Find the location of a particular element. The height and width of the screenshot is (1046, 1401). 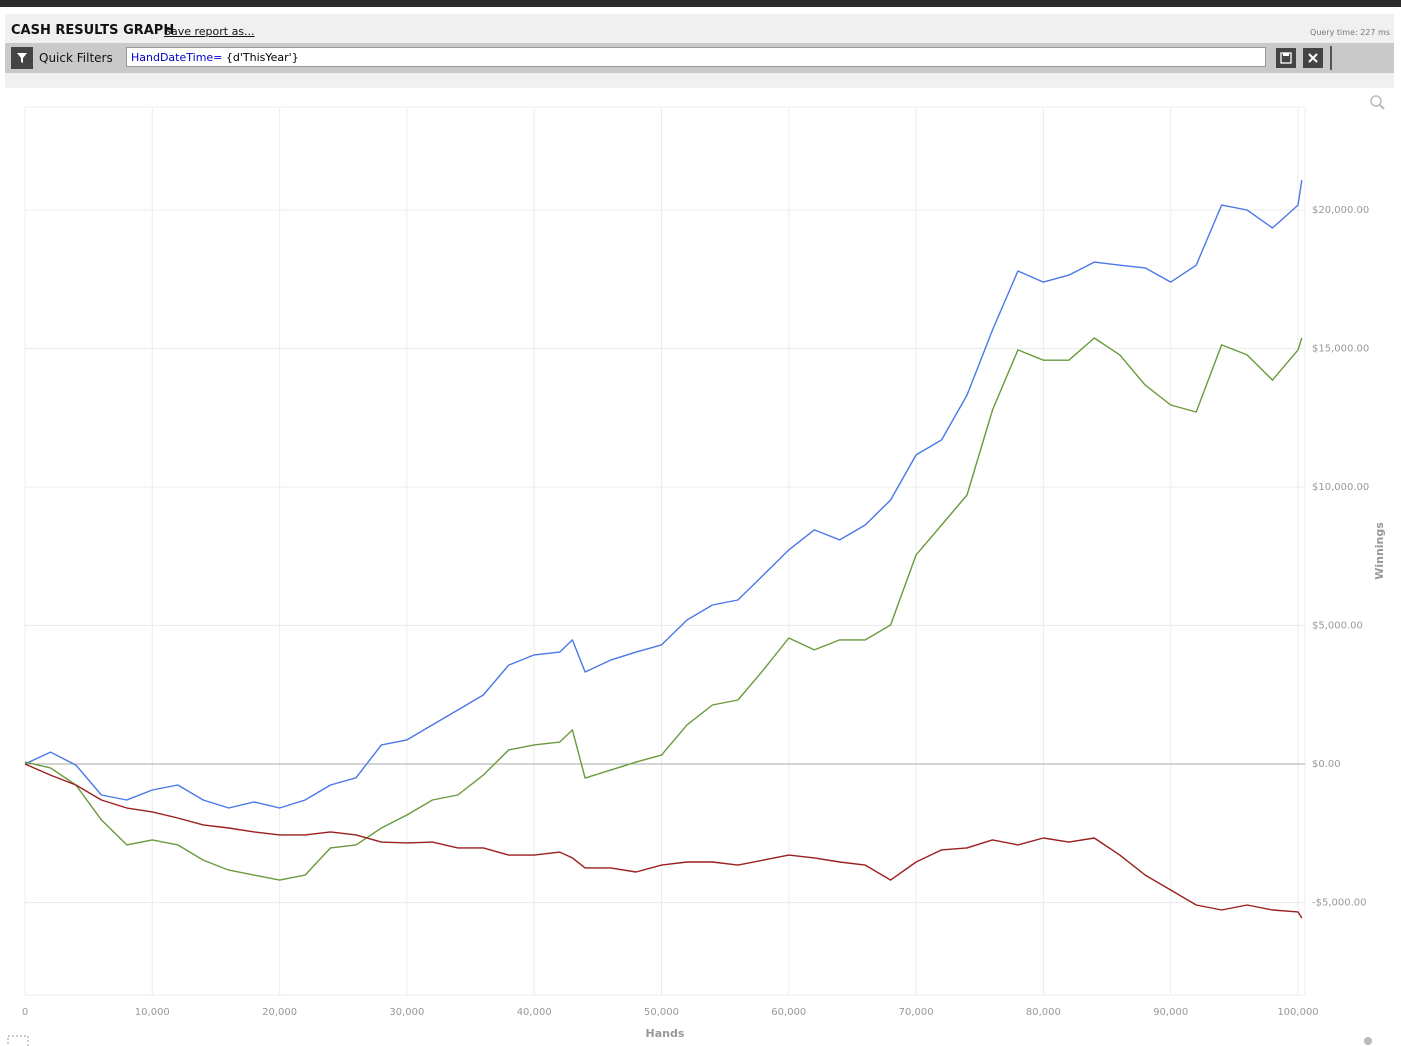

x-tick-label: 90,000 is located at coordinates (1170, 1012).